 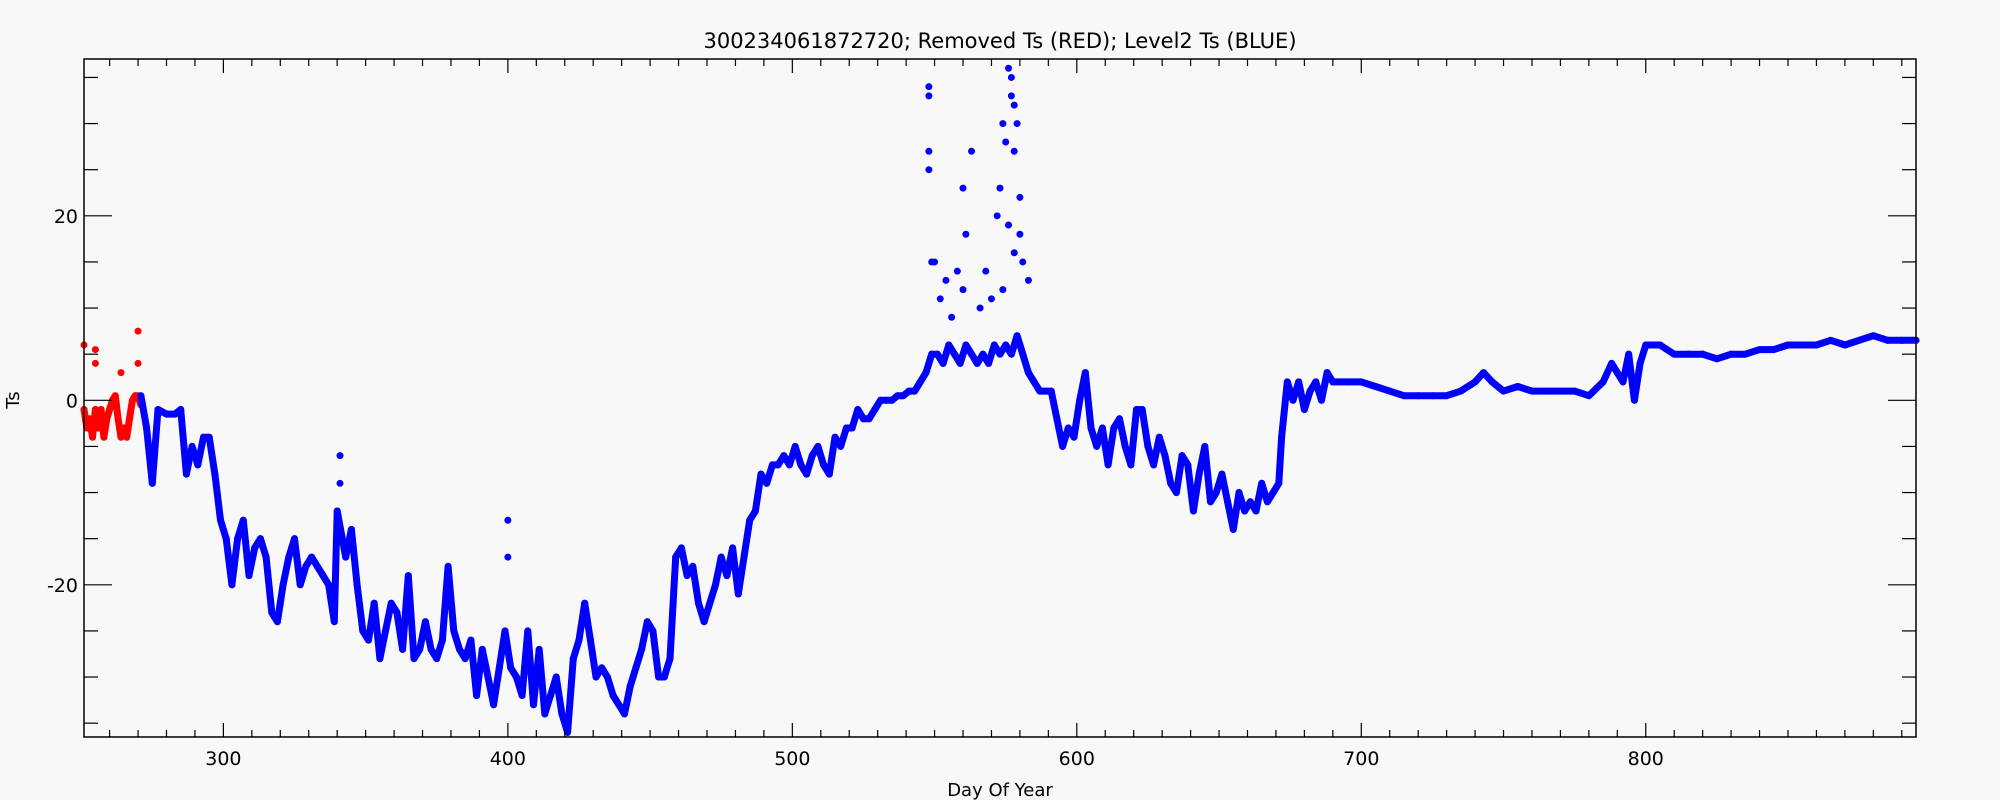 I want to click on y-axis-label: Ts, so click(x=13, y=400).